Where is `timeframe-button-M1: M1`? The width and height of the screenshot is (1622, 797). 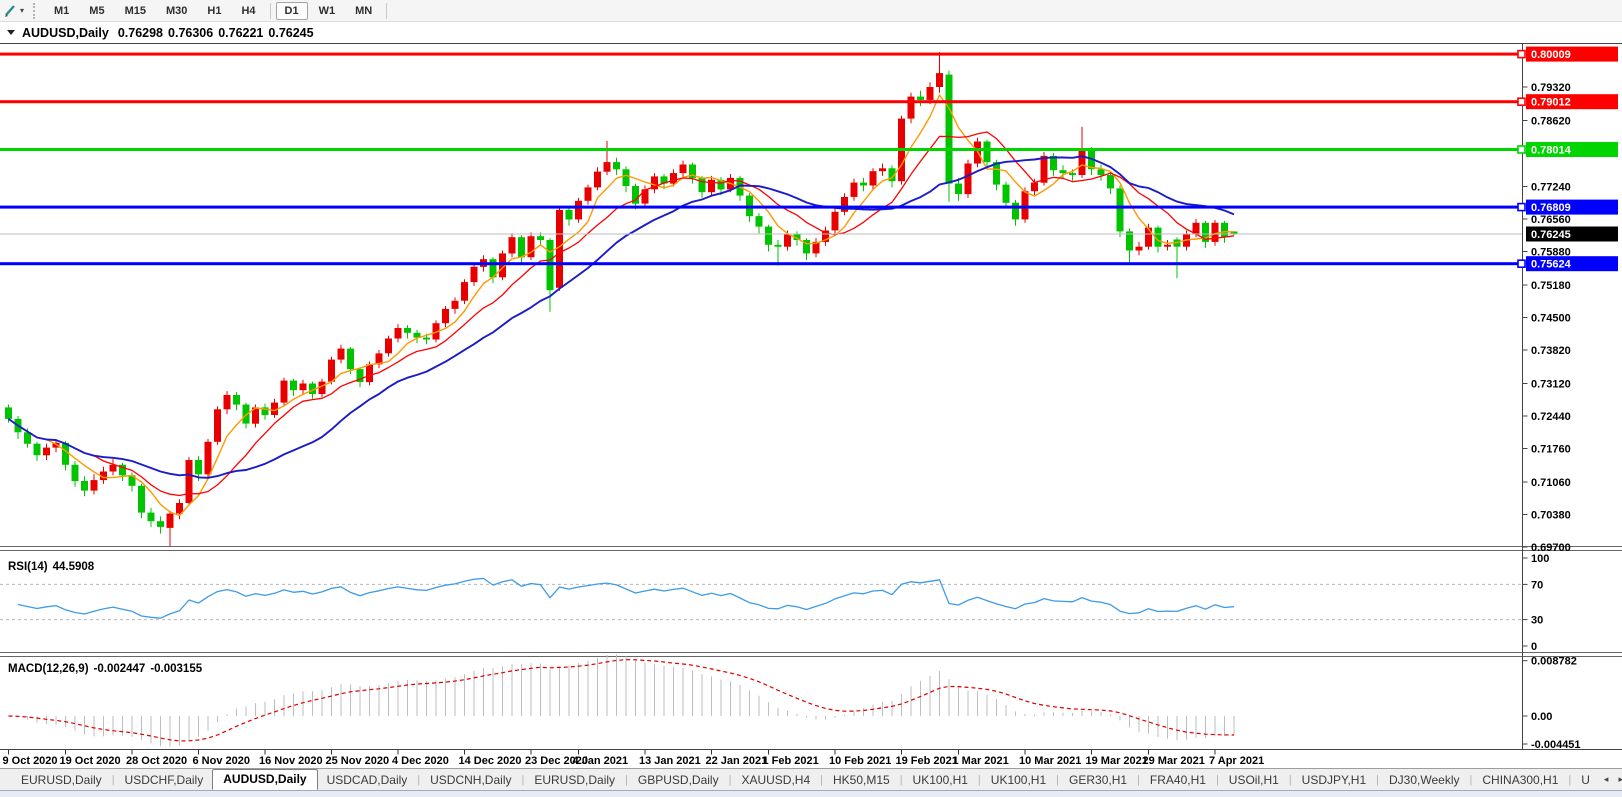 timeframe-button-M1: M1 is located at coordinates (61, 11).